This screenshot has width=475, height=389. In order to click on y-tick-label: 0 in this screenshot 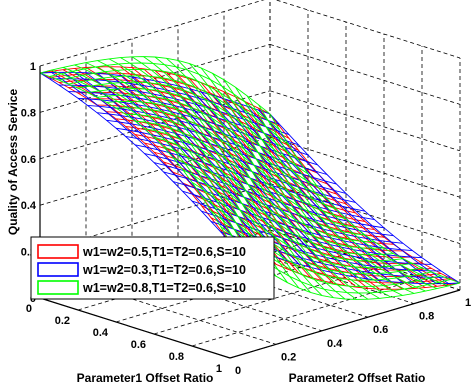, I will do `click(238, 371)`.